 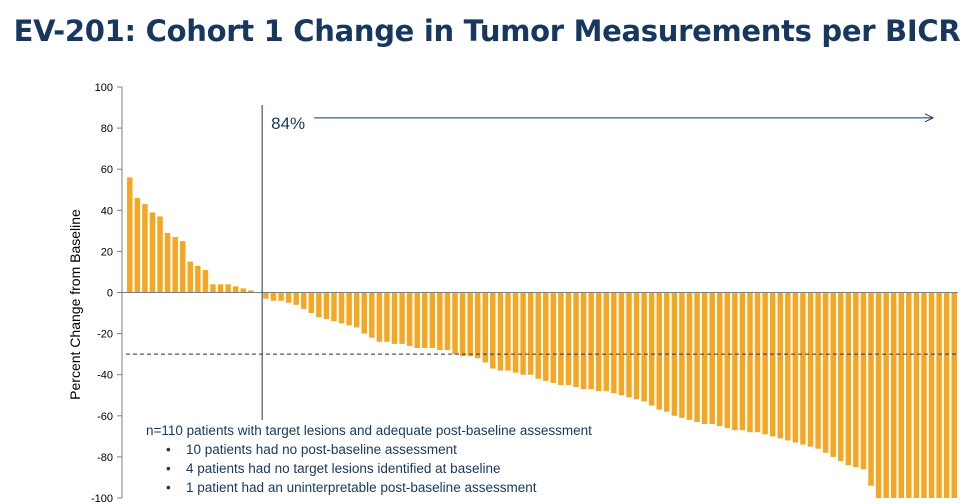 What do you see at coordinates (104, 88) in the screenshot?
I see `y-tick-label: 100` at bounding box center [104, 88].